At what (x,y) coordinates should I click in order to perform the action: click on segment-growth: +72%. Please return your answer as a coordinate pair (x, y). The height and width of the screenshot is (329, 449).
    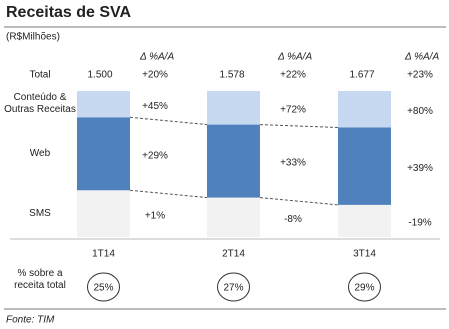
    Looking at the image, I should click on (293, 109).